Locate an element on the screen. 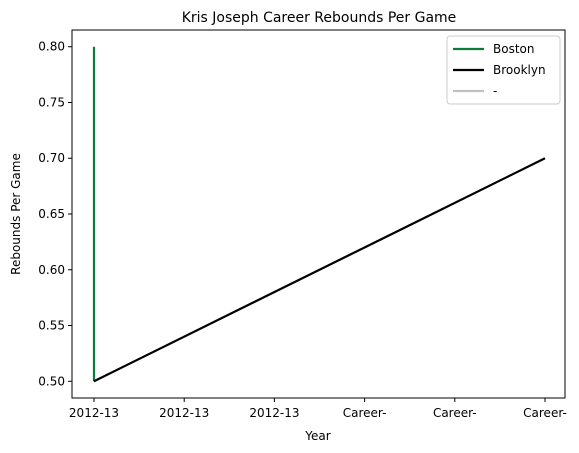 The image size is (579, 453). y-tick-label-1: 0.55 is located at coordinates (51, 326).